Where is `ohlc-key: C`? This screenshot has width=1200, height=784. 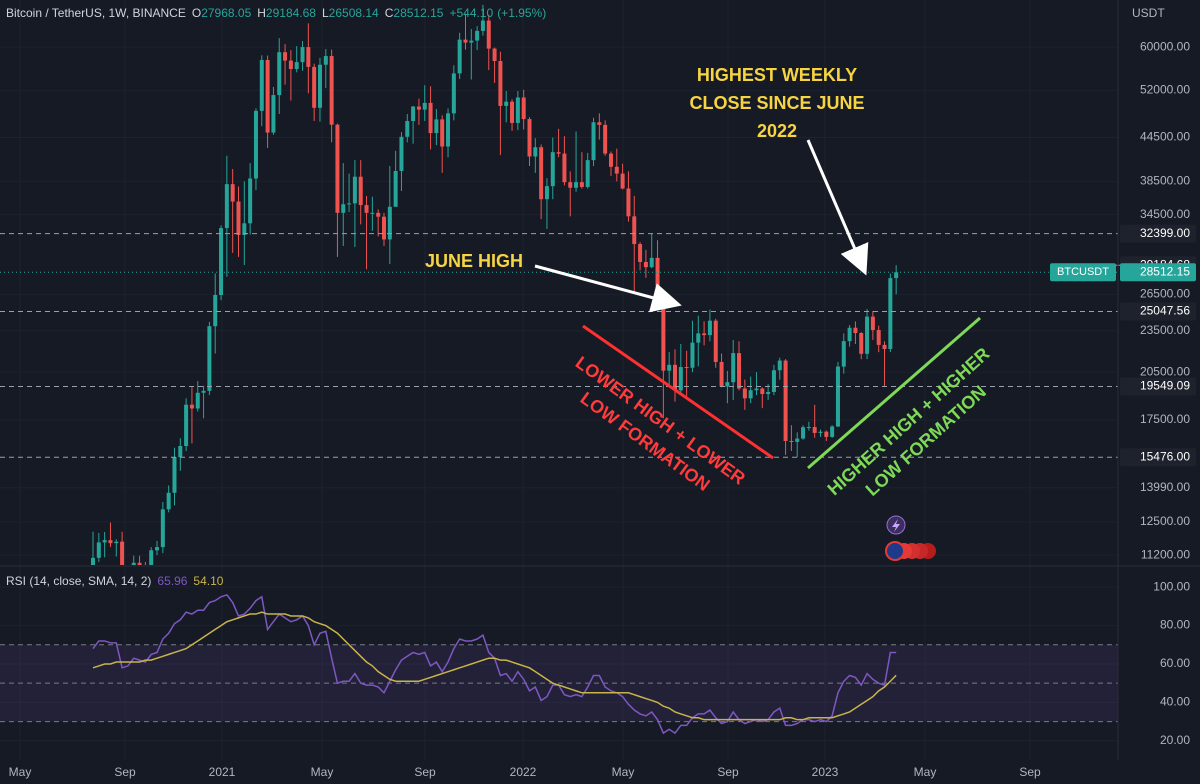
ohlc-key: C is located at coordinates (389, 13).